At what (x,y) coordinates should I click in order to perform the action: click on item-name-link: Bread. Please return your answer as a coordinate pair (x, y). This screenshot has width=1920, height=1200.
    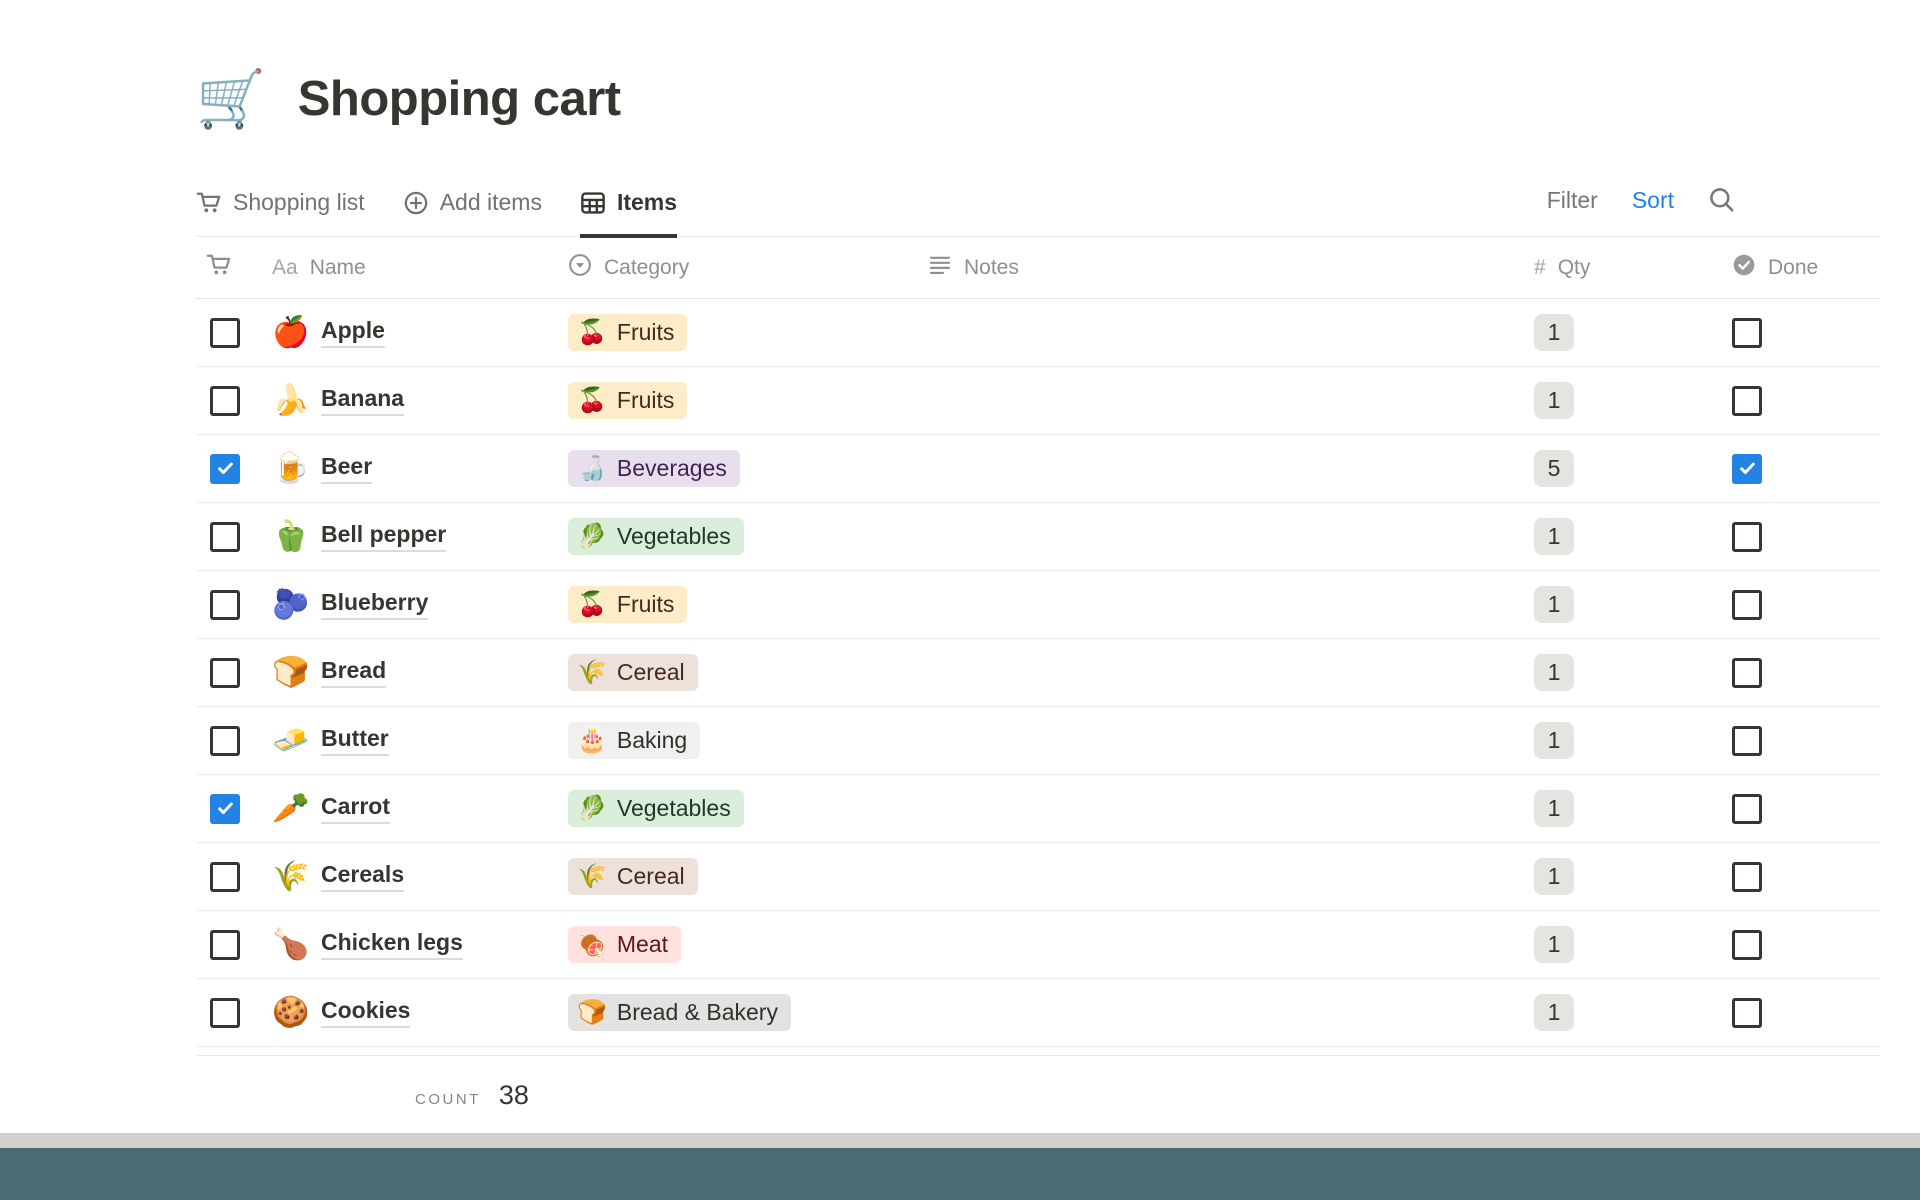
    Looking at the image, I should click on (354, 672).